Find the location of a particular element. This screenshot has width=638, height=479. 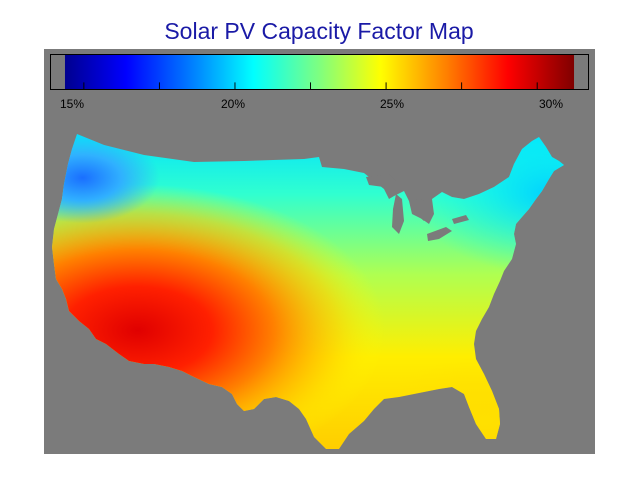

lake-ontario is located at coordinates (460, 219).